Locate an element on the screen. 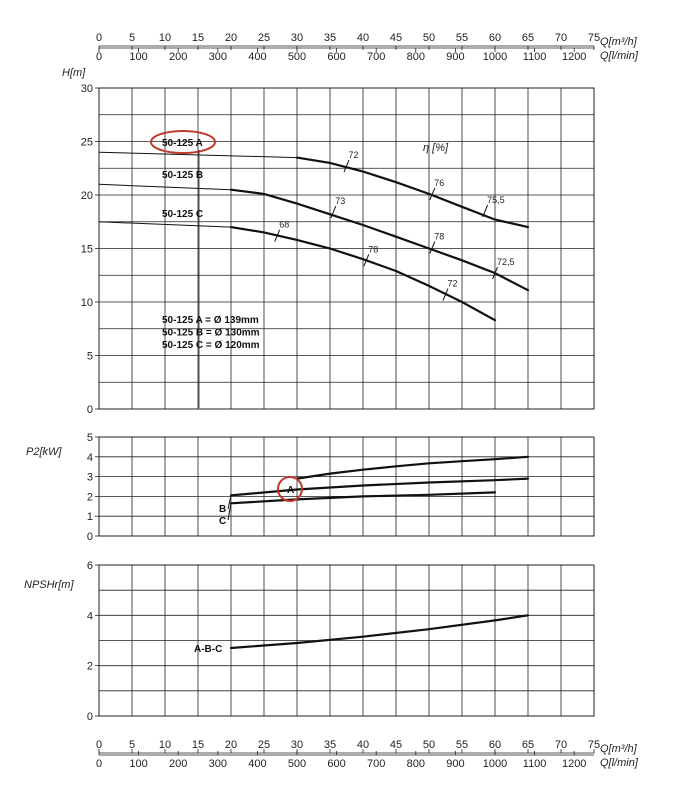 This screenshot has height=798, width=695. power-label-connector-c is located at coordinates (229, 512).